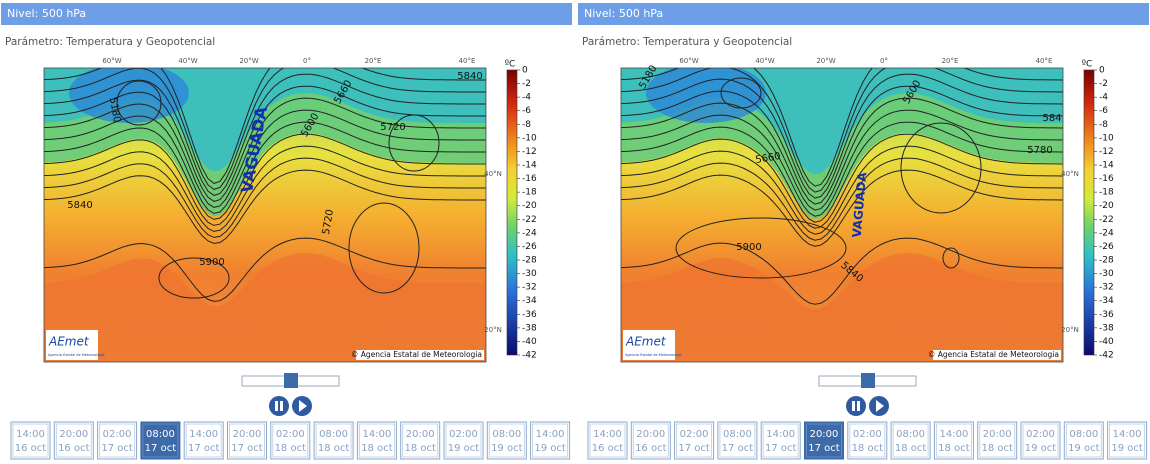 Image resolution: width=1150 pixels, height=464 pixels. What do you see at coordinates (688, 61) in the screenshot?
I see `longitude-label: 60°W` at bounding box center [688, 61].